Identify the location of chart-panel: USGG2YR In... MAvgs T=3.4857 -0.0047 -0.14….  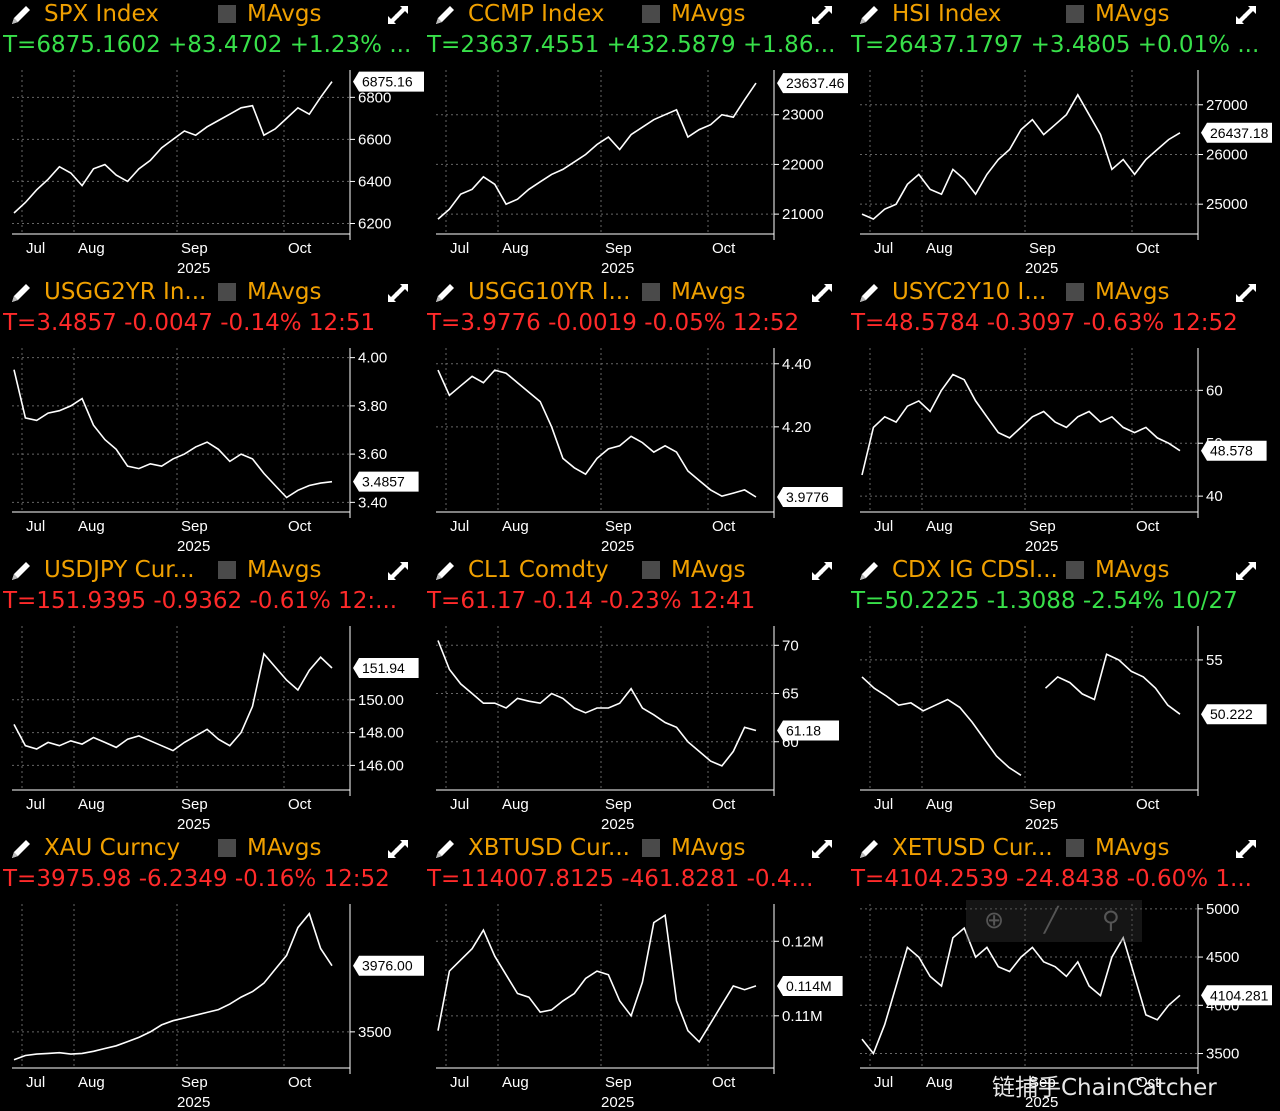
(212, 416).